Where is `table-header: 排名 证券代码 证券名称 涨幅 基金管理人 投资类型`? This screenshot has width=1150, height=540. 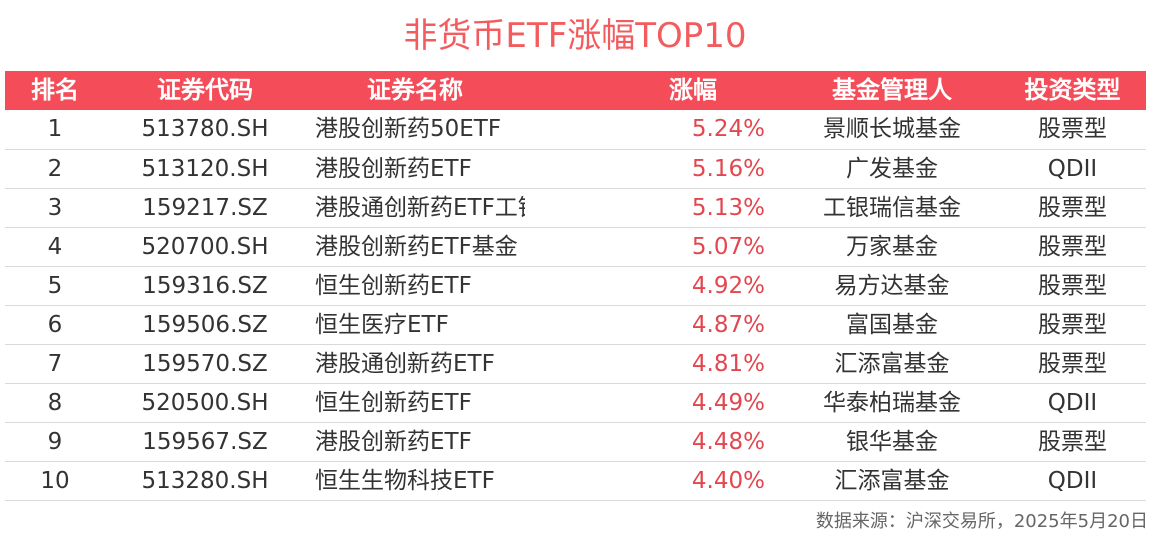 table-header: 排名 证券代码 证券名称 涨幅 基金管理人 投资类型 is located at coordinates (575, 90).